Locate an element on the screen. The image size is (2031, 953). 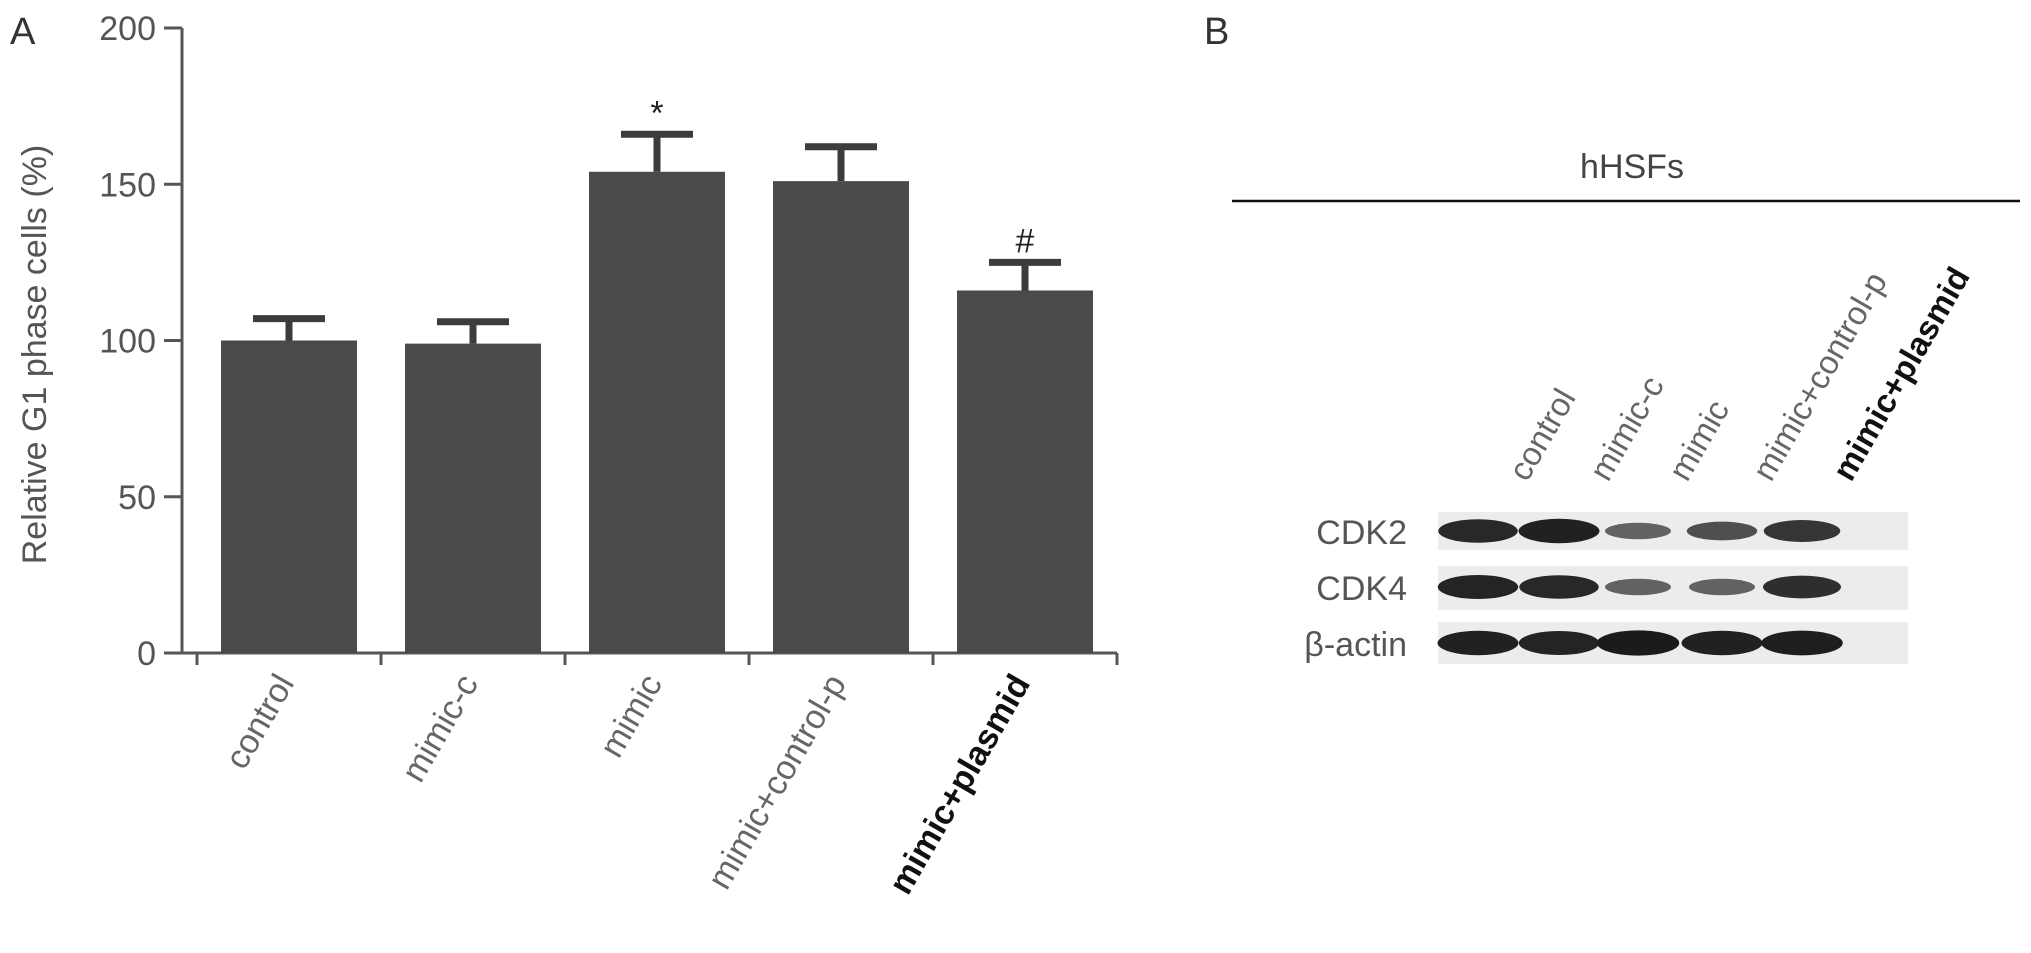
blot-lane-label: mimic-c is located at coordinates (1626, 428).